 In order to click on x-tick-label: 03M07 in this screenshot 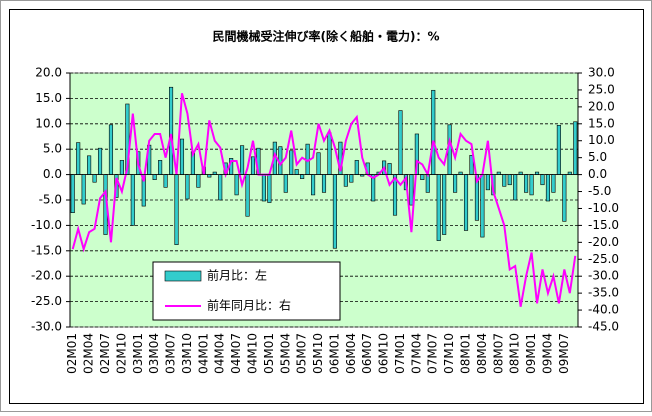, I will do `click(171, 353)`.